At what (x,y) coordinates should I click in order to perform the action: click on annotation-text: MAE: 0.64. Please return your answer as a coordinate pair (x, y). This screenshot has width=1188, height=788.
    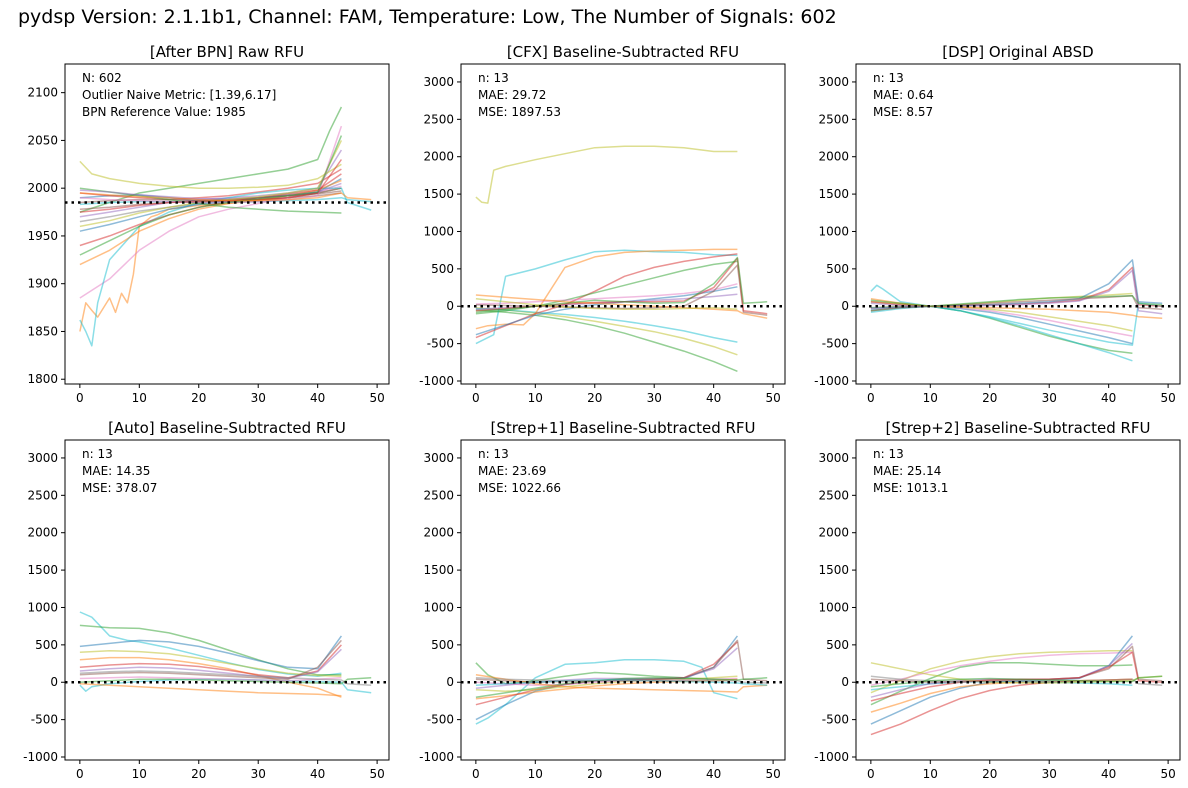
    Looking at the image, I should click on (903, 95).